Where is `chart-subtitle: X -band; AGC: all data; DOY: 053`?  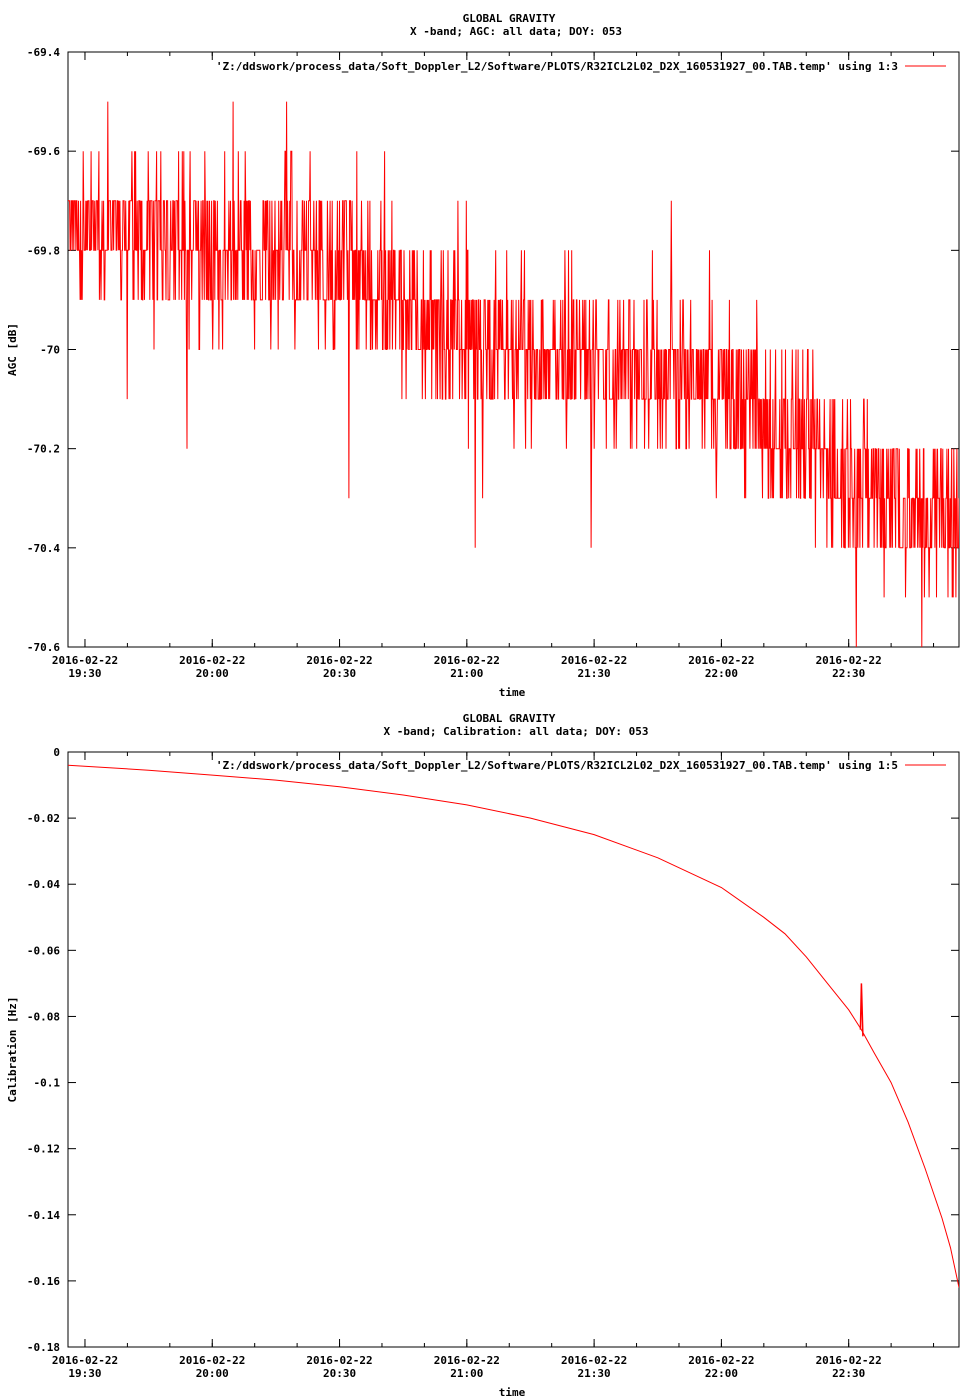 chart-subtitle: X -band; AGC: all data; DOY: 053 is located at coordinates (516, 31).